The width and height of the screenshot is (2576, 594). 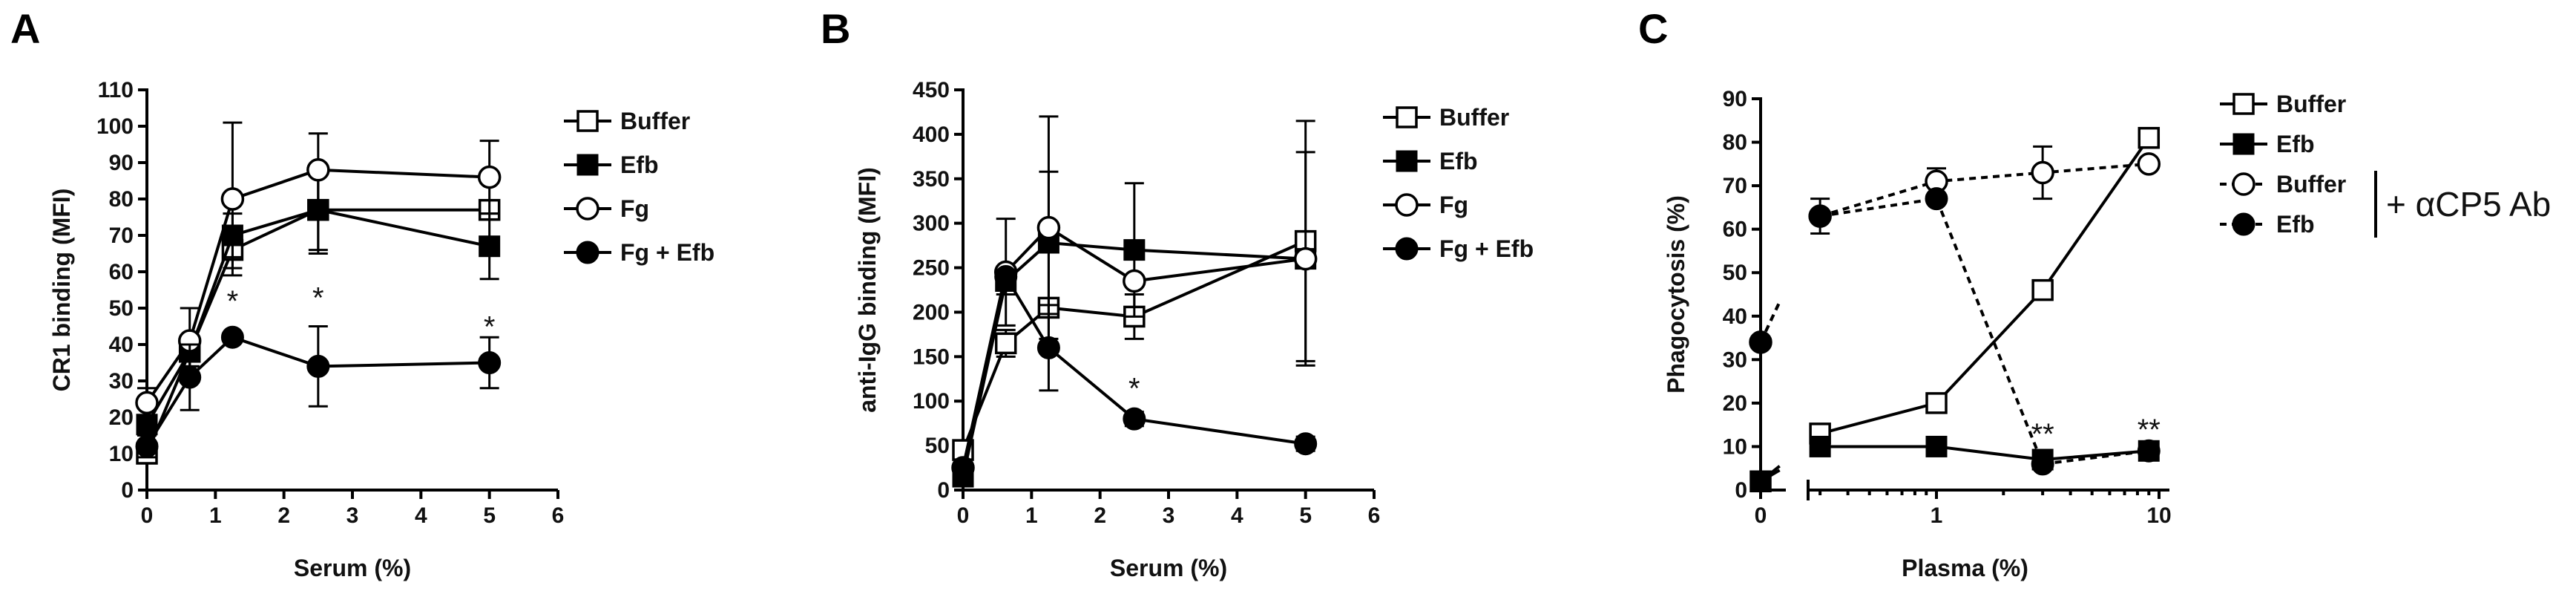 What do you see at coordinates (1676, 295) in the screenshot?
I see `y-axis-title: Phagocytosis (%)` at bounding box center [1676, 295].